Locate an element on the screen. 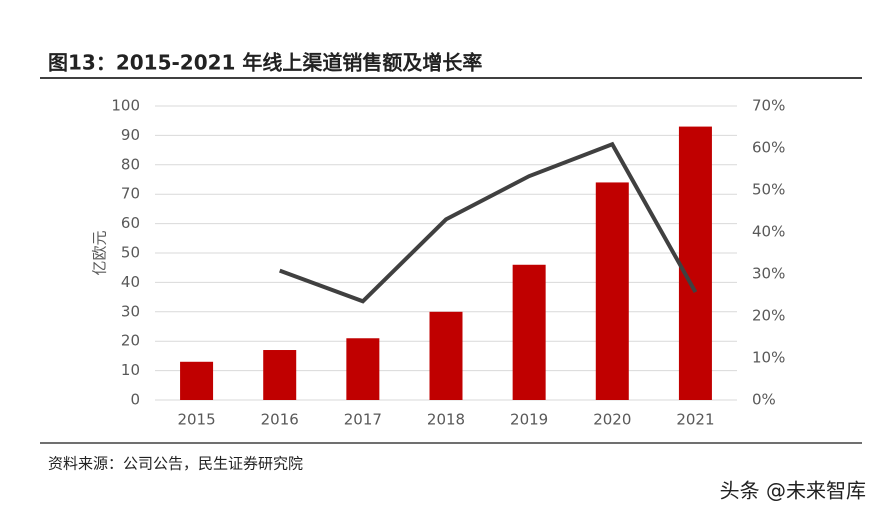 The width and height of the screenshot is (878, 517). x-tick-label: 2018 is located at coordinates (446, 420).